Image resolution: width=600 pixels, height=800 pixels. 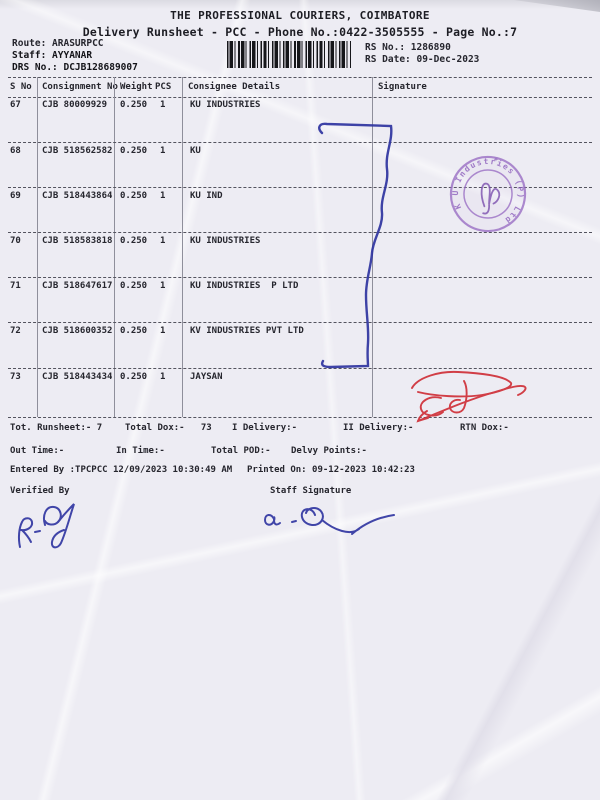 What do you see at coordinates (244, 286) in the screenshot?
I see `cell-consignee: KU INDUSTRIES P LTD` at bounding box center [244, 286].